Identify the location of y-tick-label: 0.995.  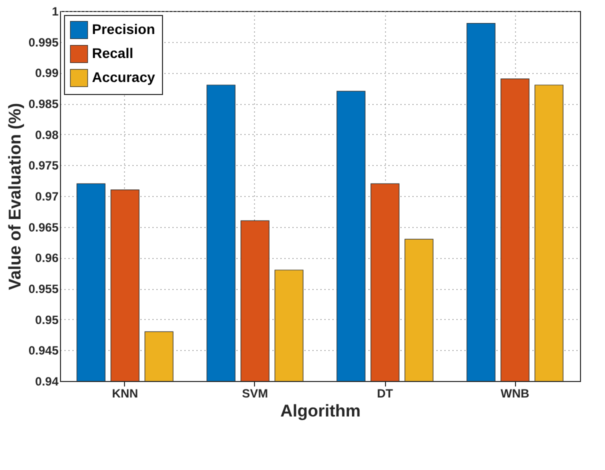
(43, 42).